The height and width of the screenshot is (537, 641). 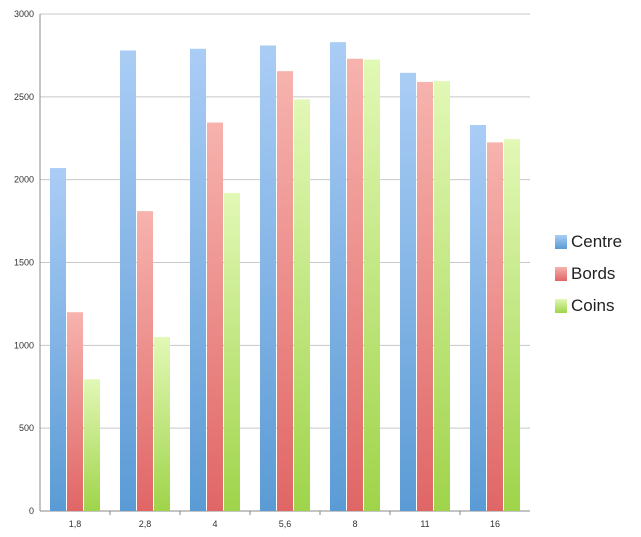 What do you see at coordinates (561, 306) in the screenshot?
I see `legend-swatch-coins` at bounding box center [561, 306].